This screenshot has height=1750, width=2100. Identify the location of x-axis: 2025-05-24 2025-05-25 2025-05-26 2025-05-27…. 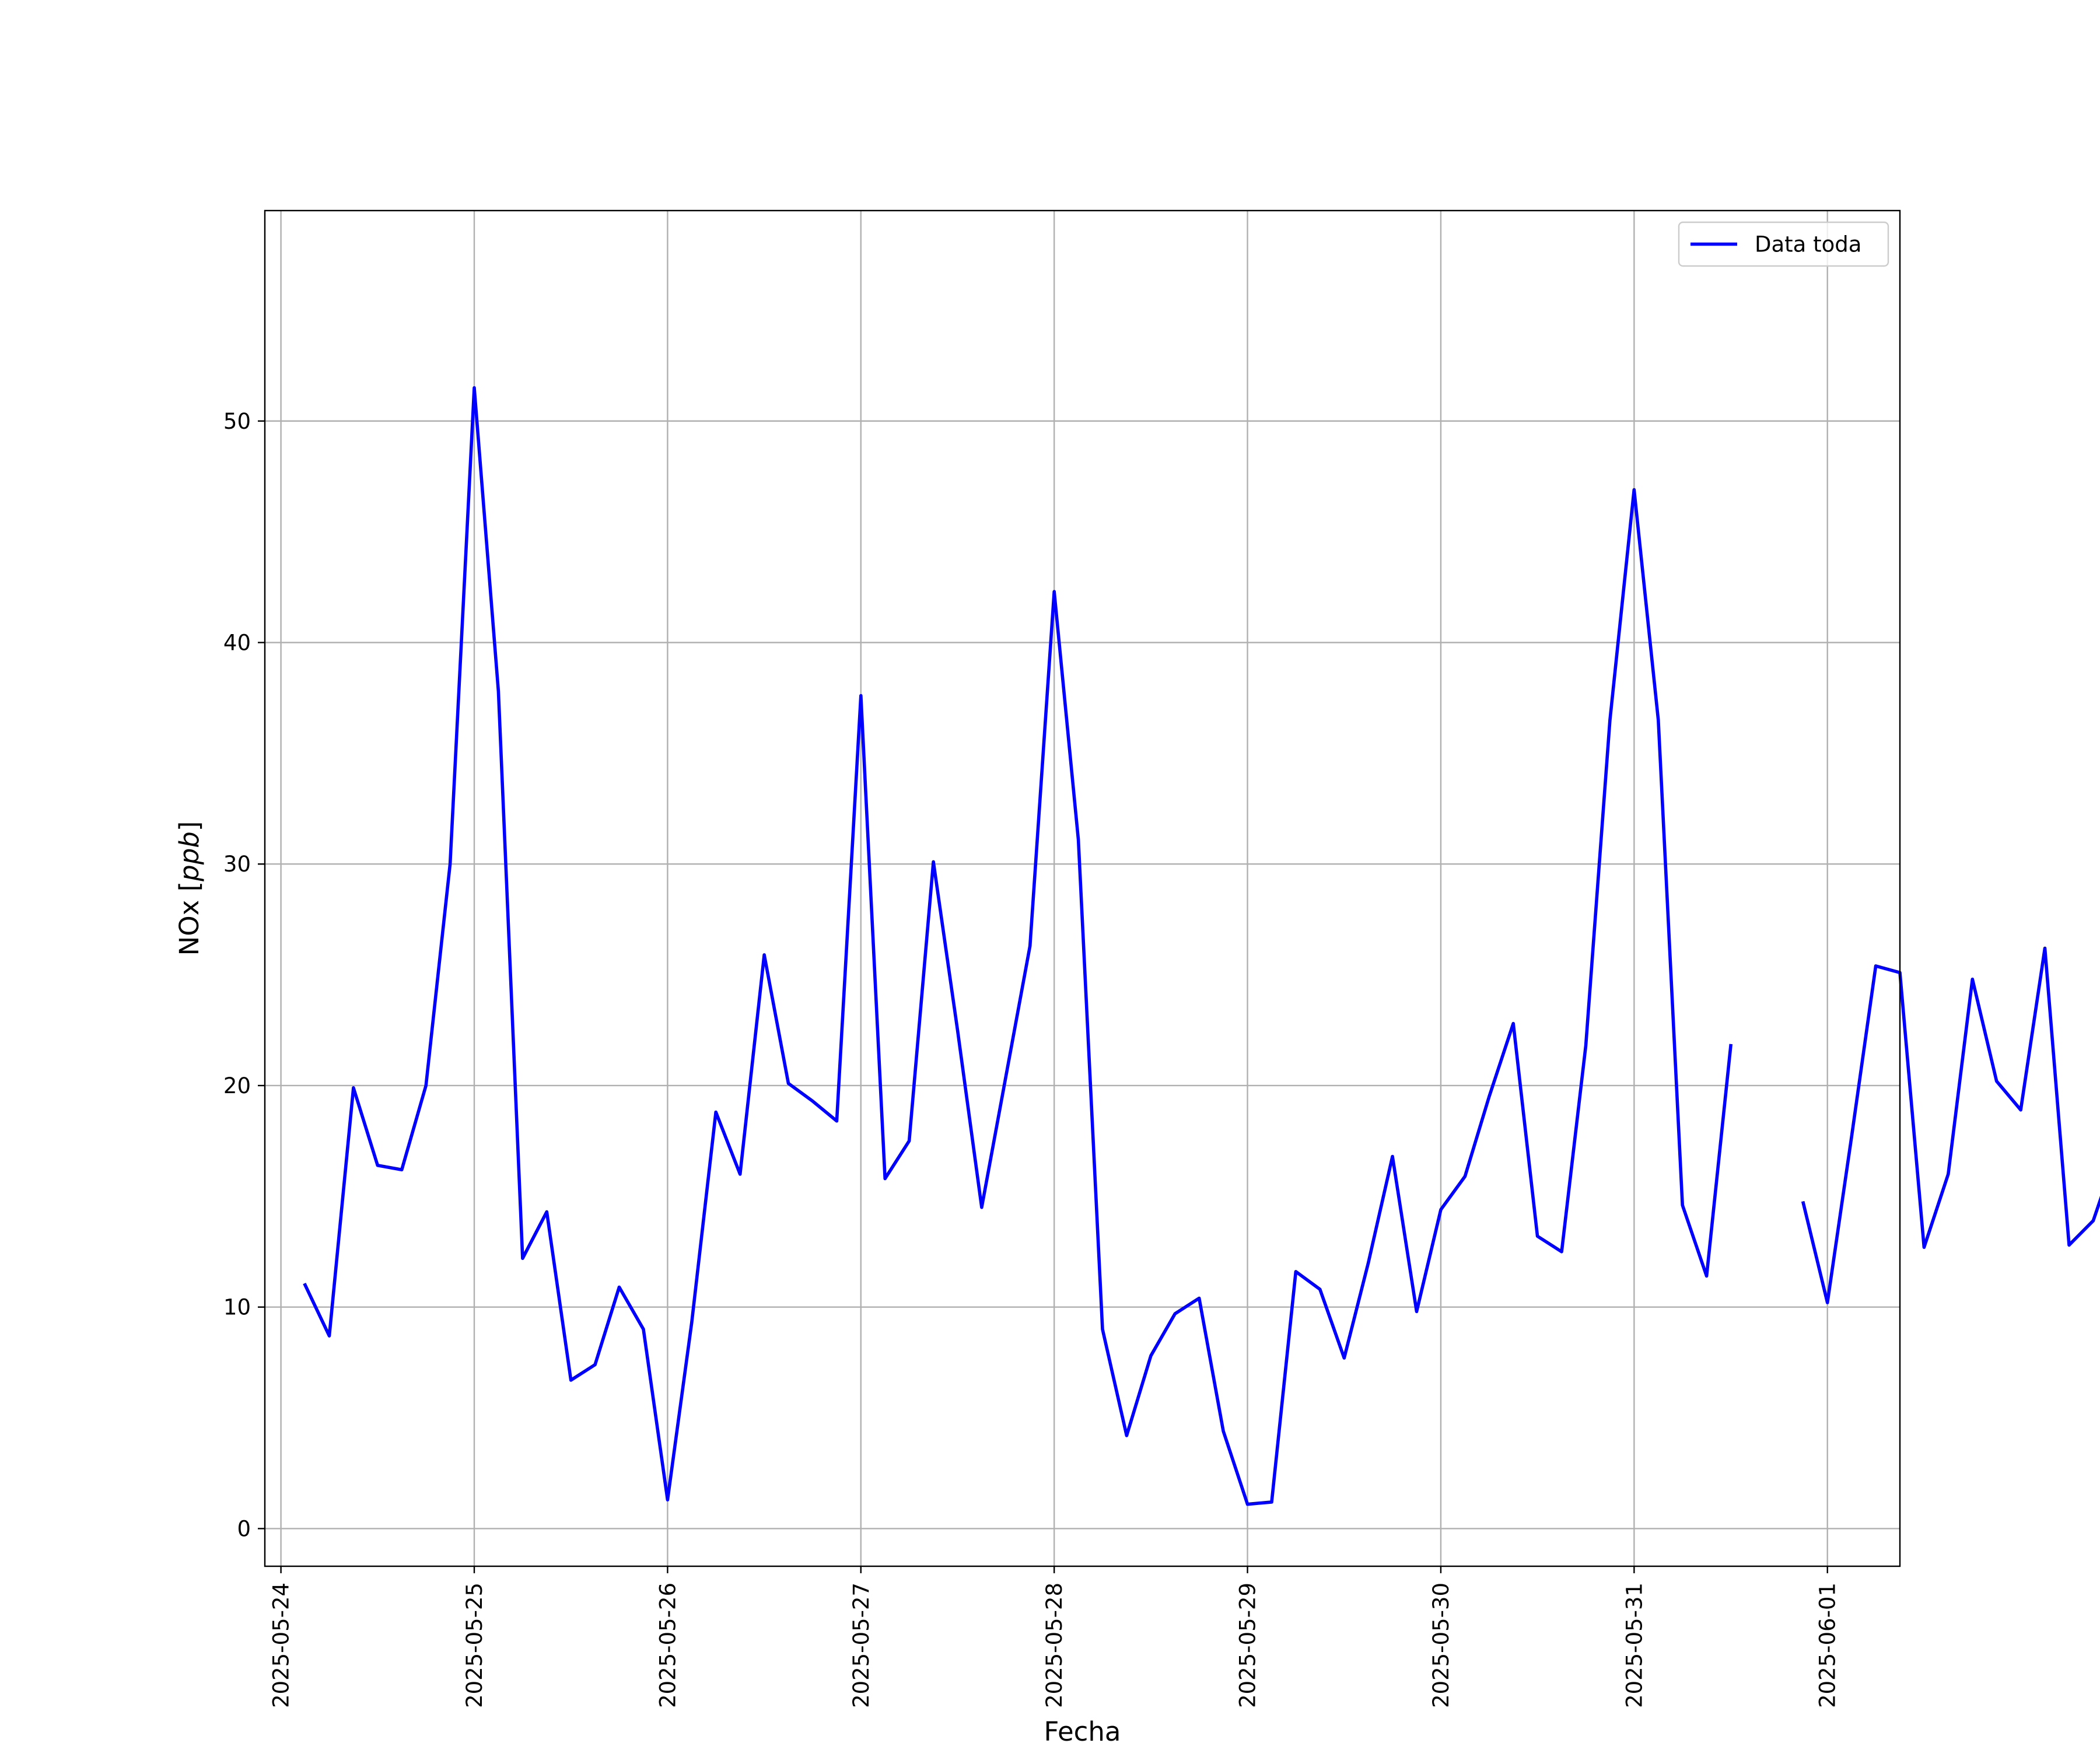
(1054, 1637).